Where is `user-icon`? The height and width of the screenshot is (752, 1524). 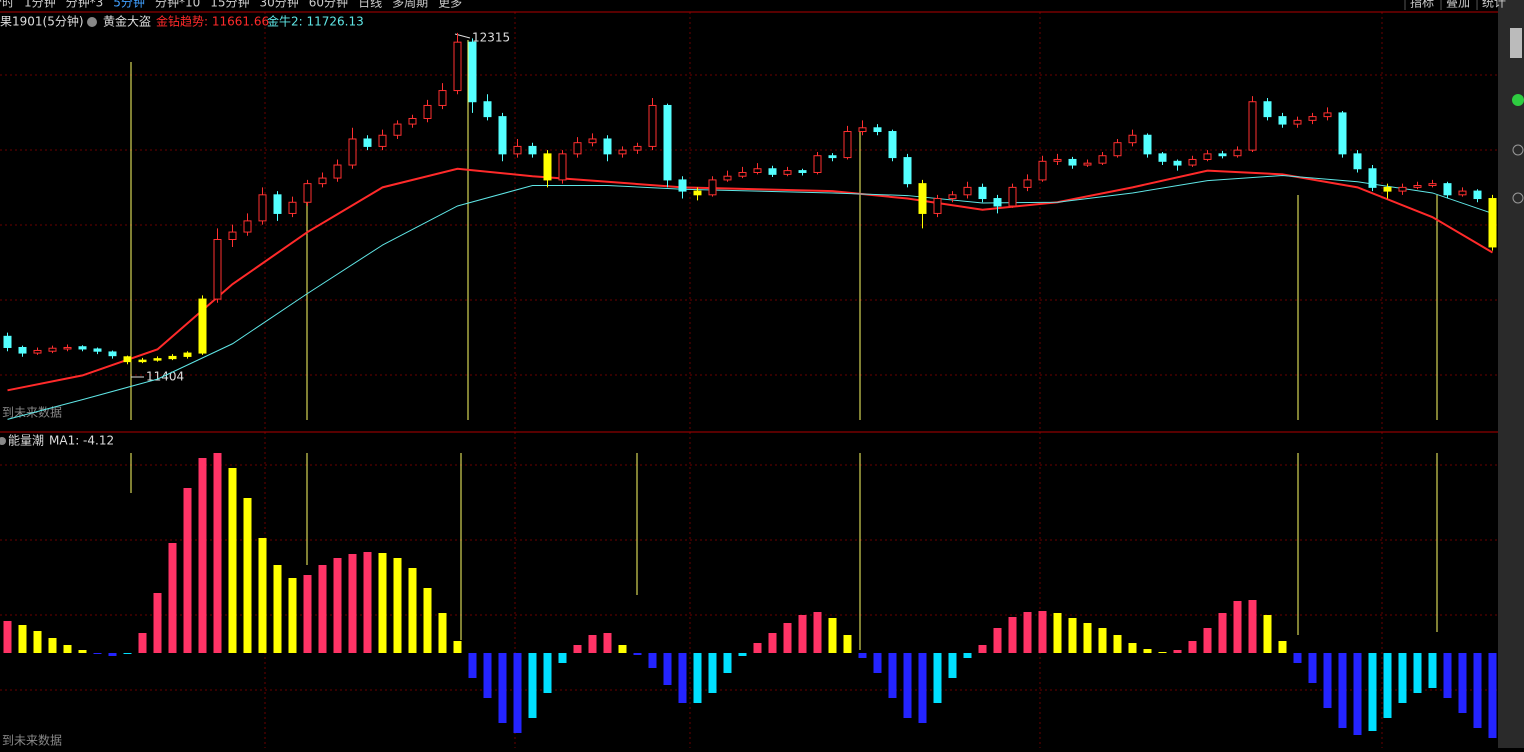 user-icon is located at coordinates (1518, 150).